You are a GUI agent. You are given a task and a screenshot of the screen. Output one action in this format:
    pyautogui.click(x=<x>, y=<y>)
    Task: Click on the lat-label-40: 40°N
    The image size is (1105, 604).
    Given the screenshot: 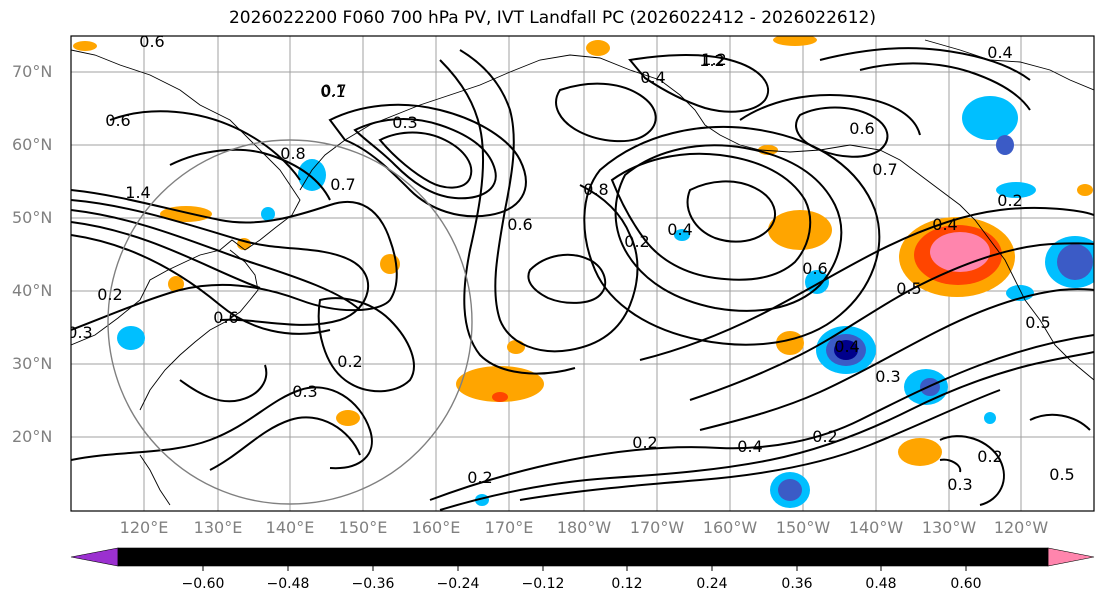 What is the action you would take?
    pyautogui.click(x=32, y=290)
    